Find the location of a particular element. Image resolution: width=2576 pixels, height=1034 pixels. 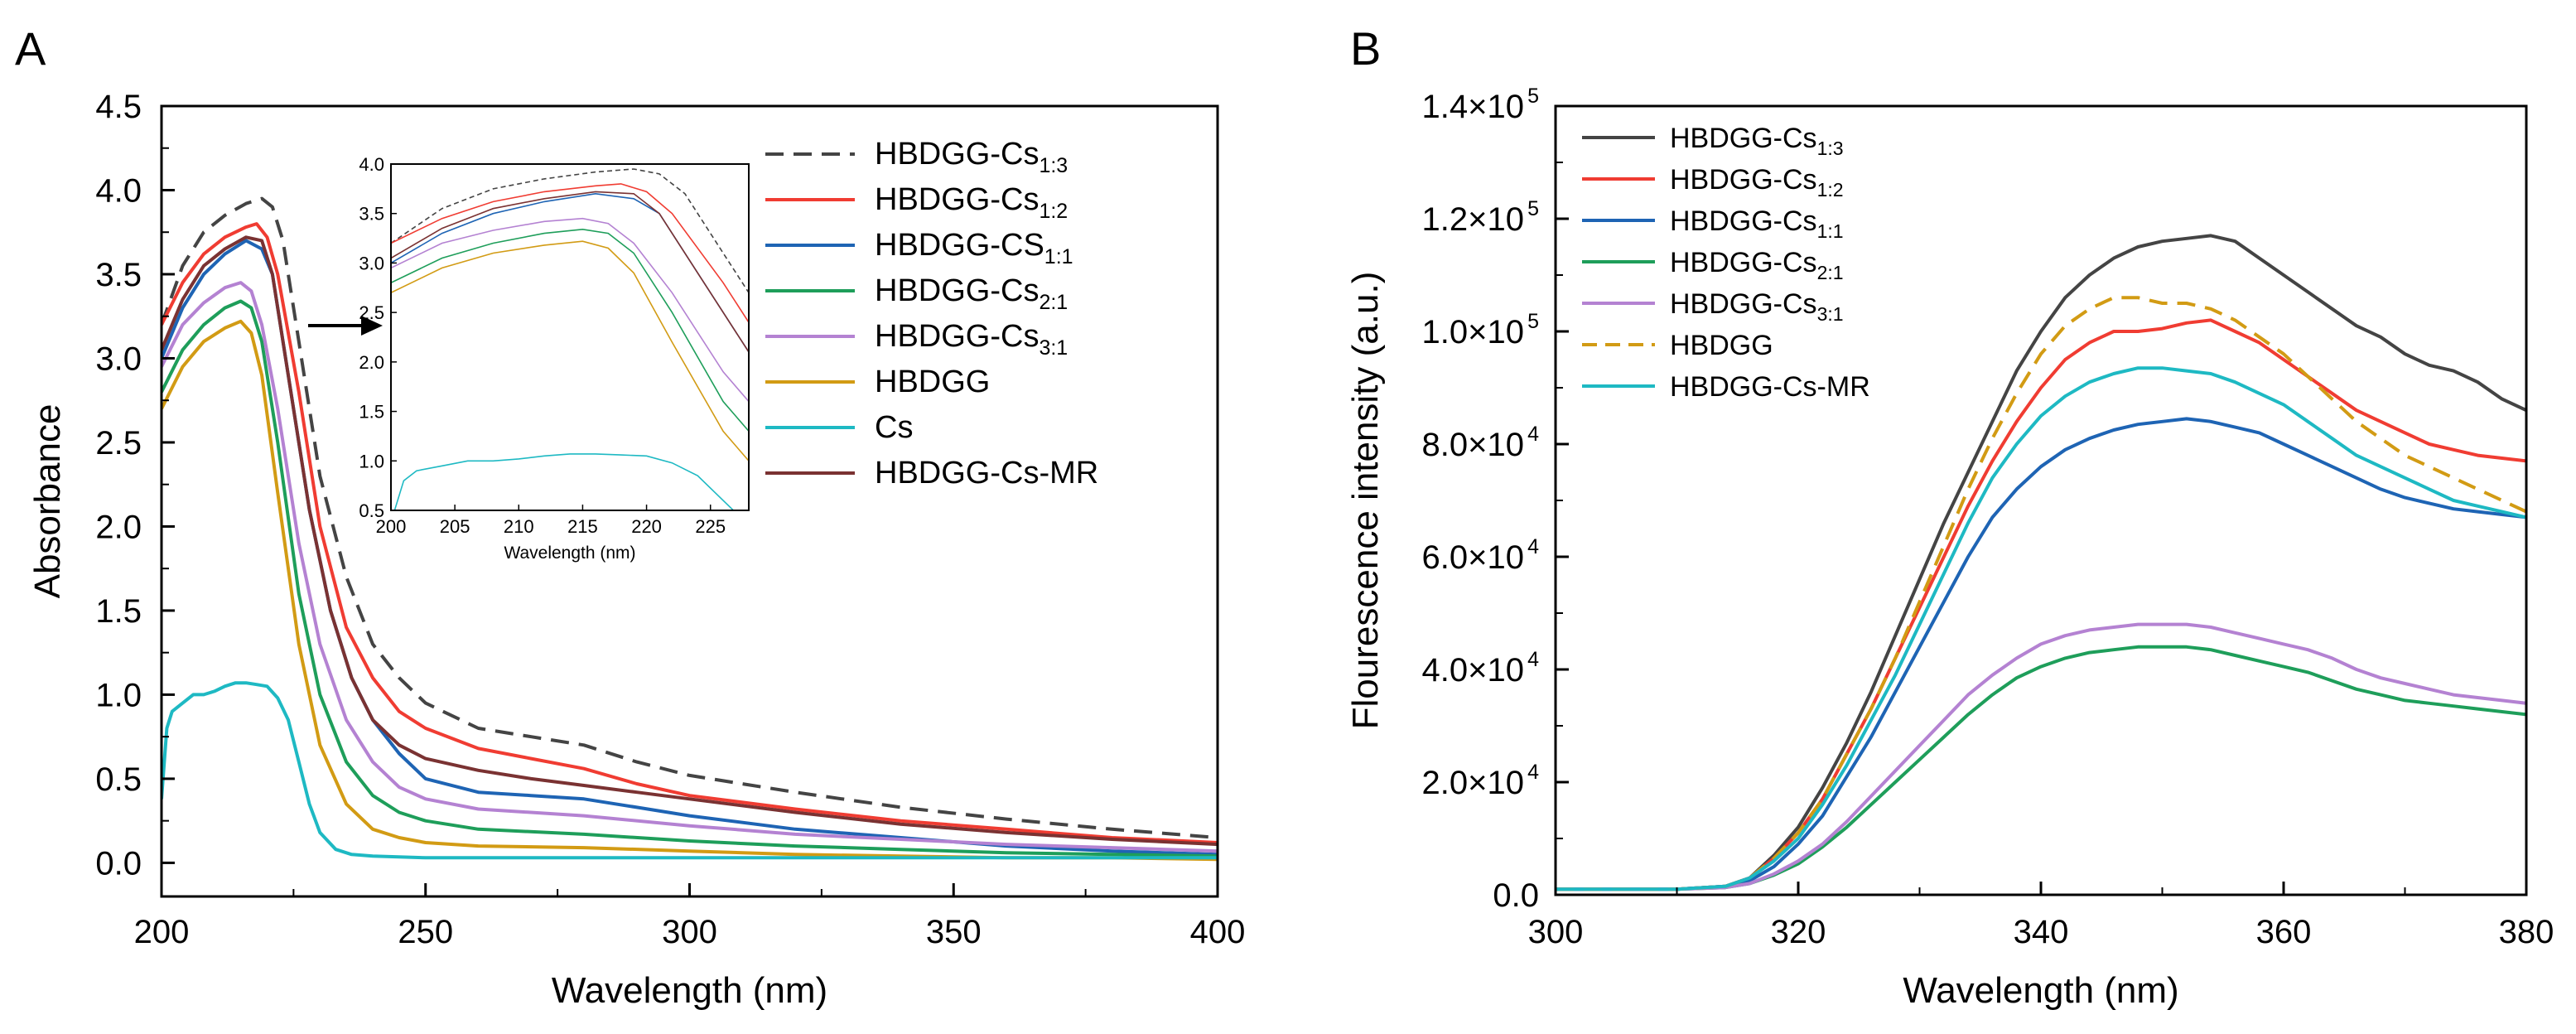

inset-y-tick-label: 0.5 is located at coordinates (371, 510).